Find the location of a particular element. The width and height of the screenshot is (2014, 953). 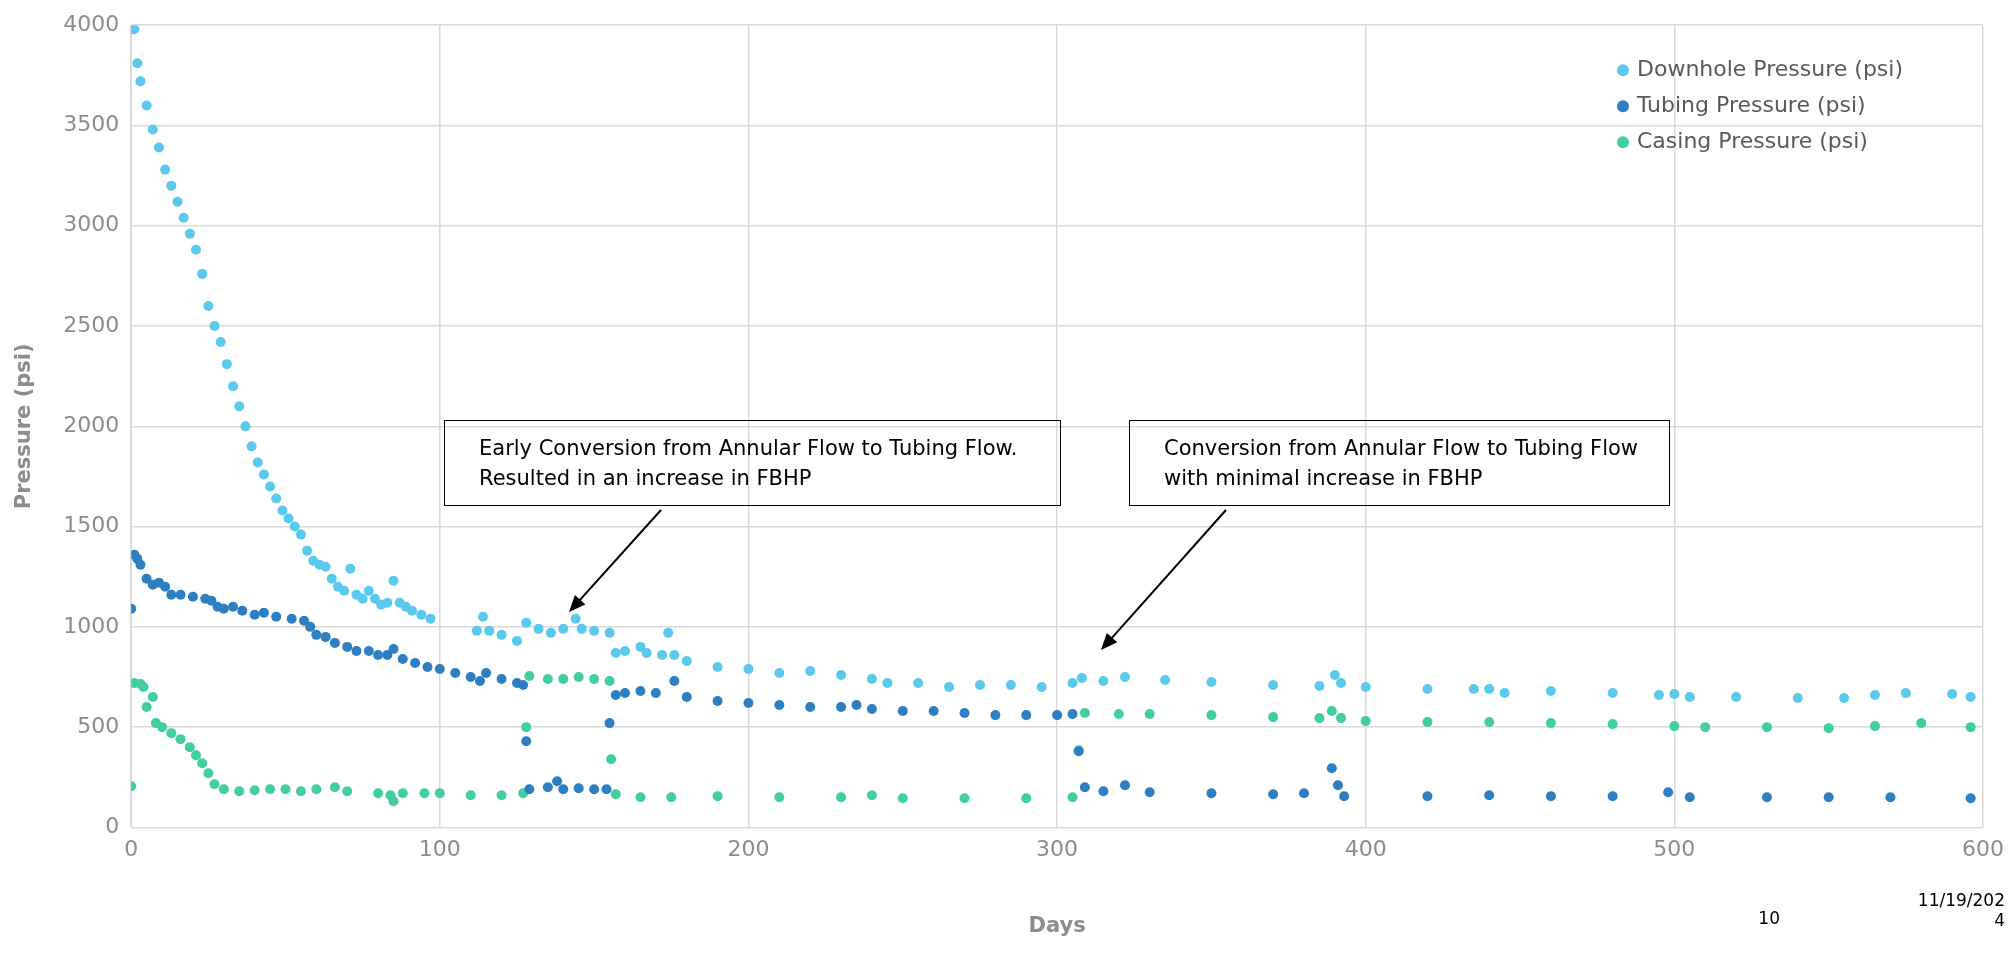

y-tick-label: 4000 is located at coordinates (91, 23).